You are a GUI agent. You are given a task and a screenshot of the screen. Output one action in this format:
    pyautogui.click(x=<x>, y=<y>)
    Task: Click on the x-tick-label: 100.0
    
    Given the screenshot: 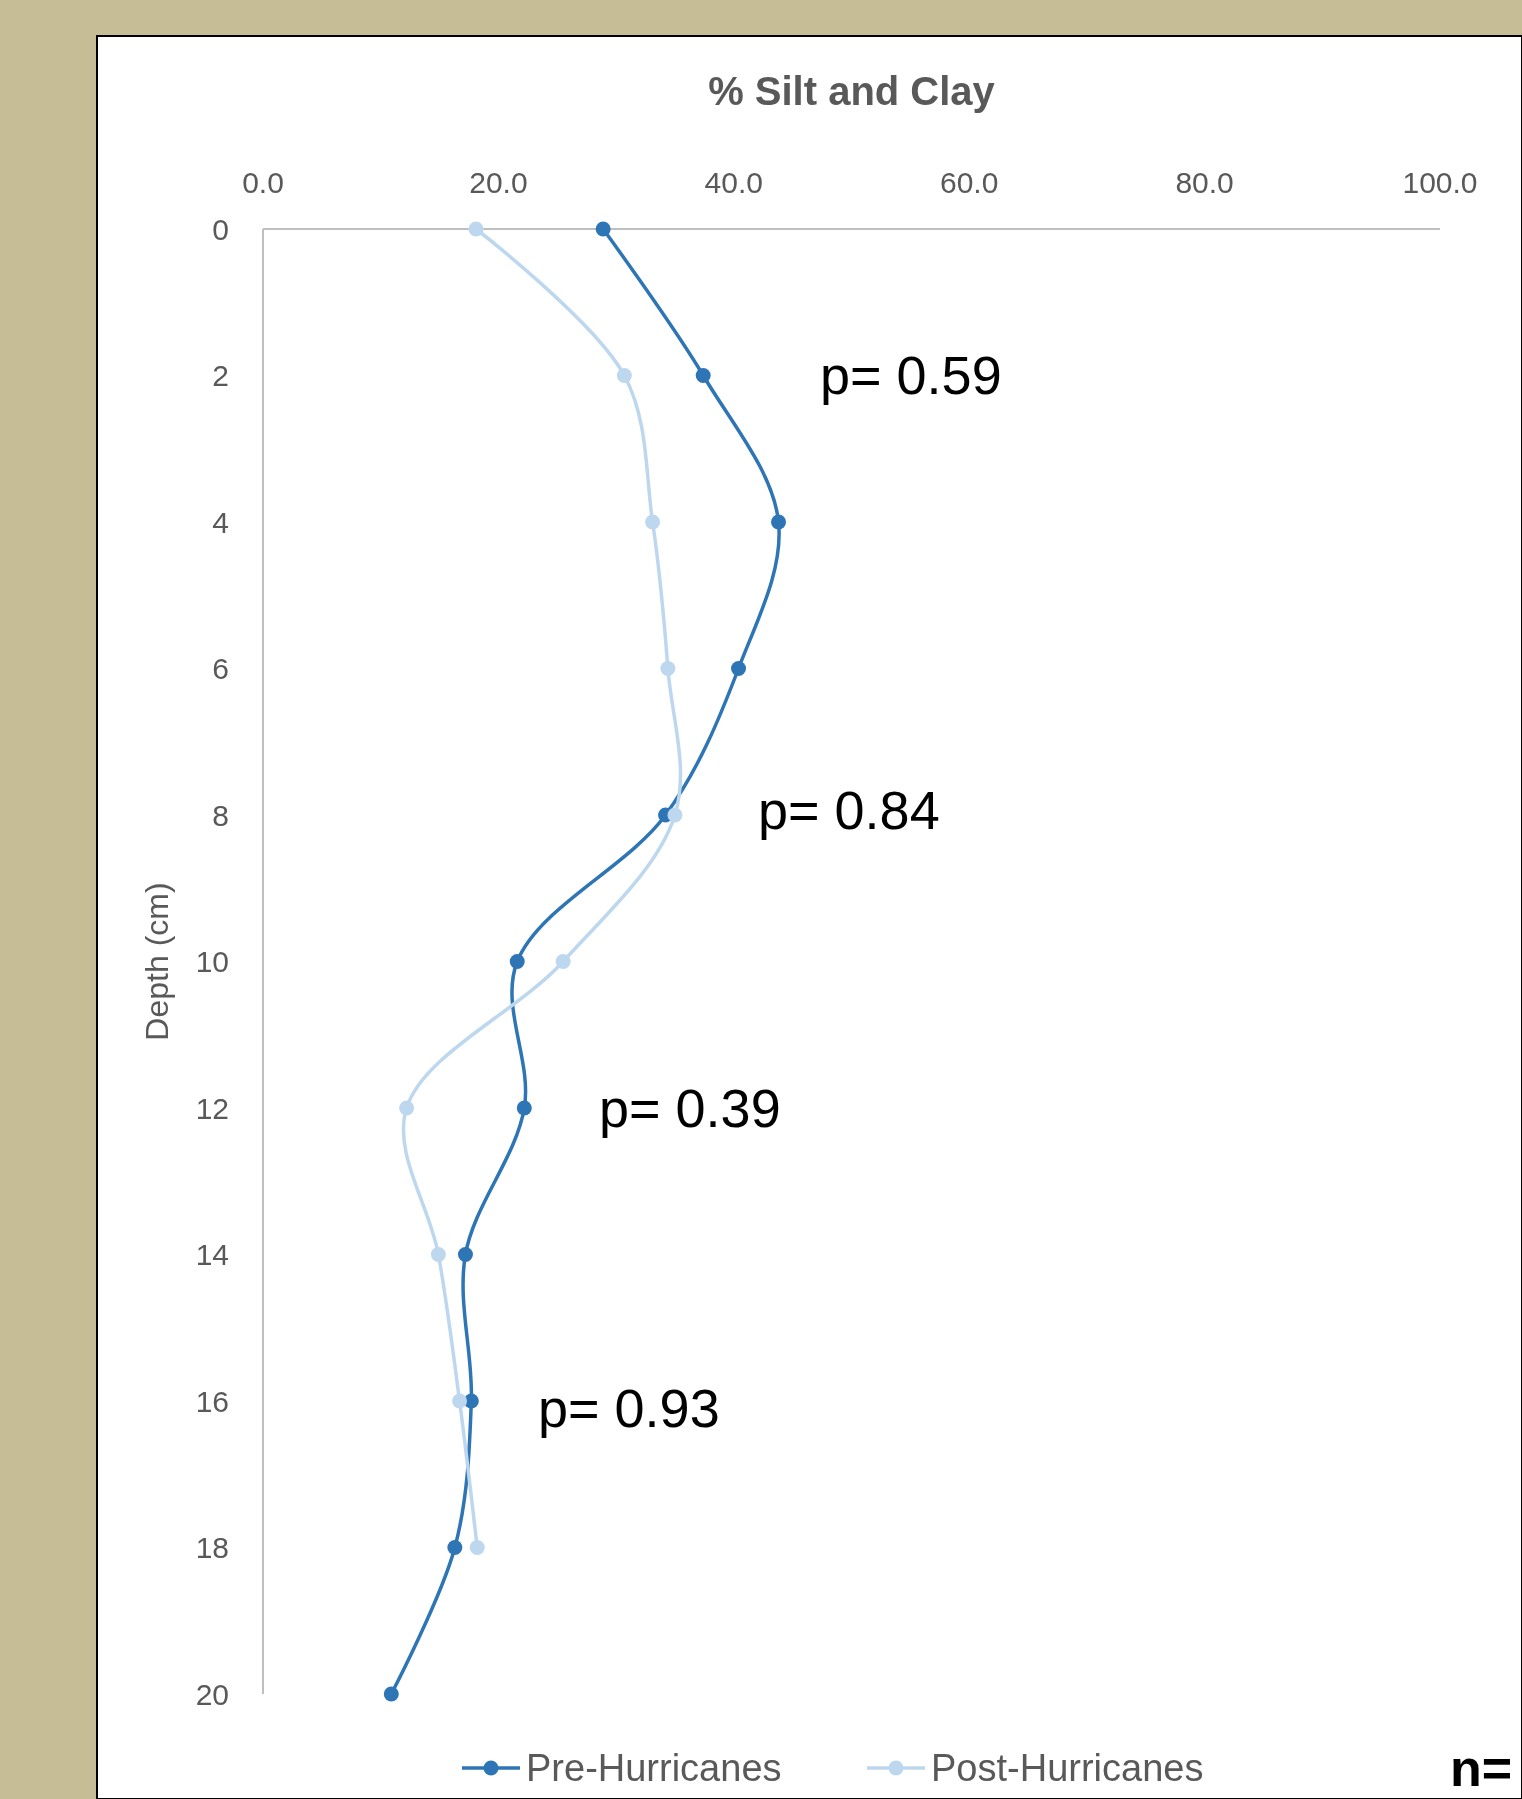 What is the action you would take?
    pyautogui.click(x=1440, y=182)
    